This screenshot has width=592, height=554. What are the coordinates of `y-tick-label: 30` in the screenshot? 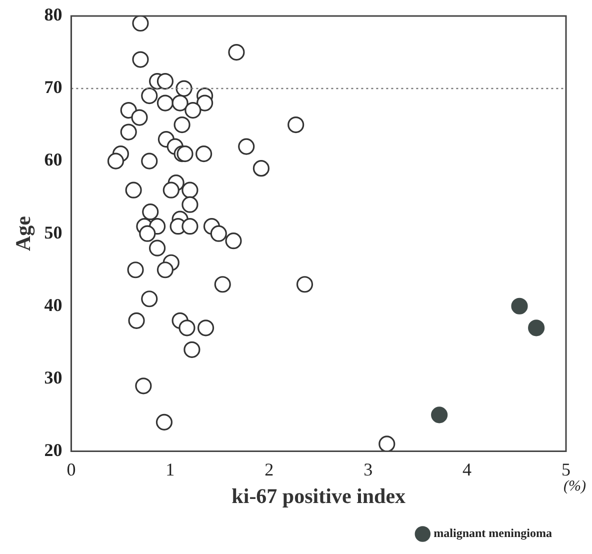 It's located at (53, 377).